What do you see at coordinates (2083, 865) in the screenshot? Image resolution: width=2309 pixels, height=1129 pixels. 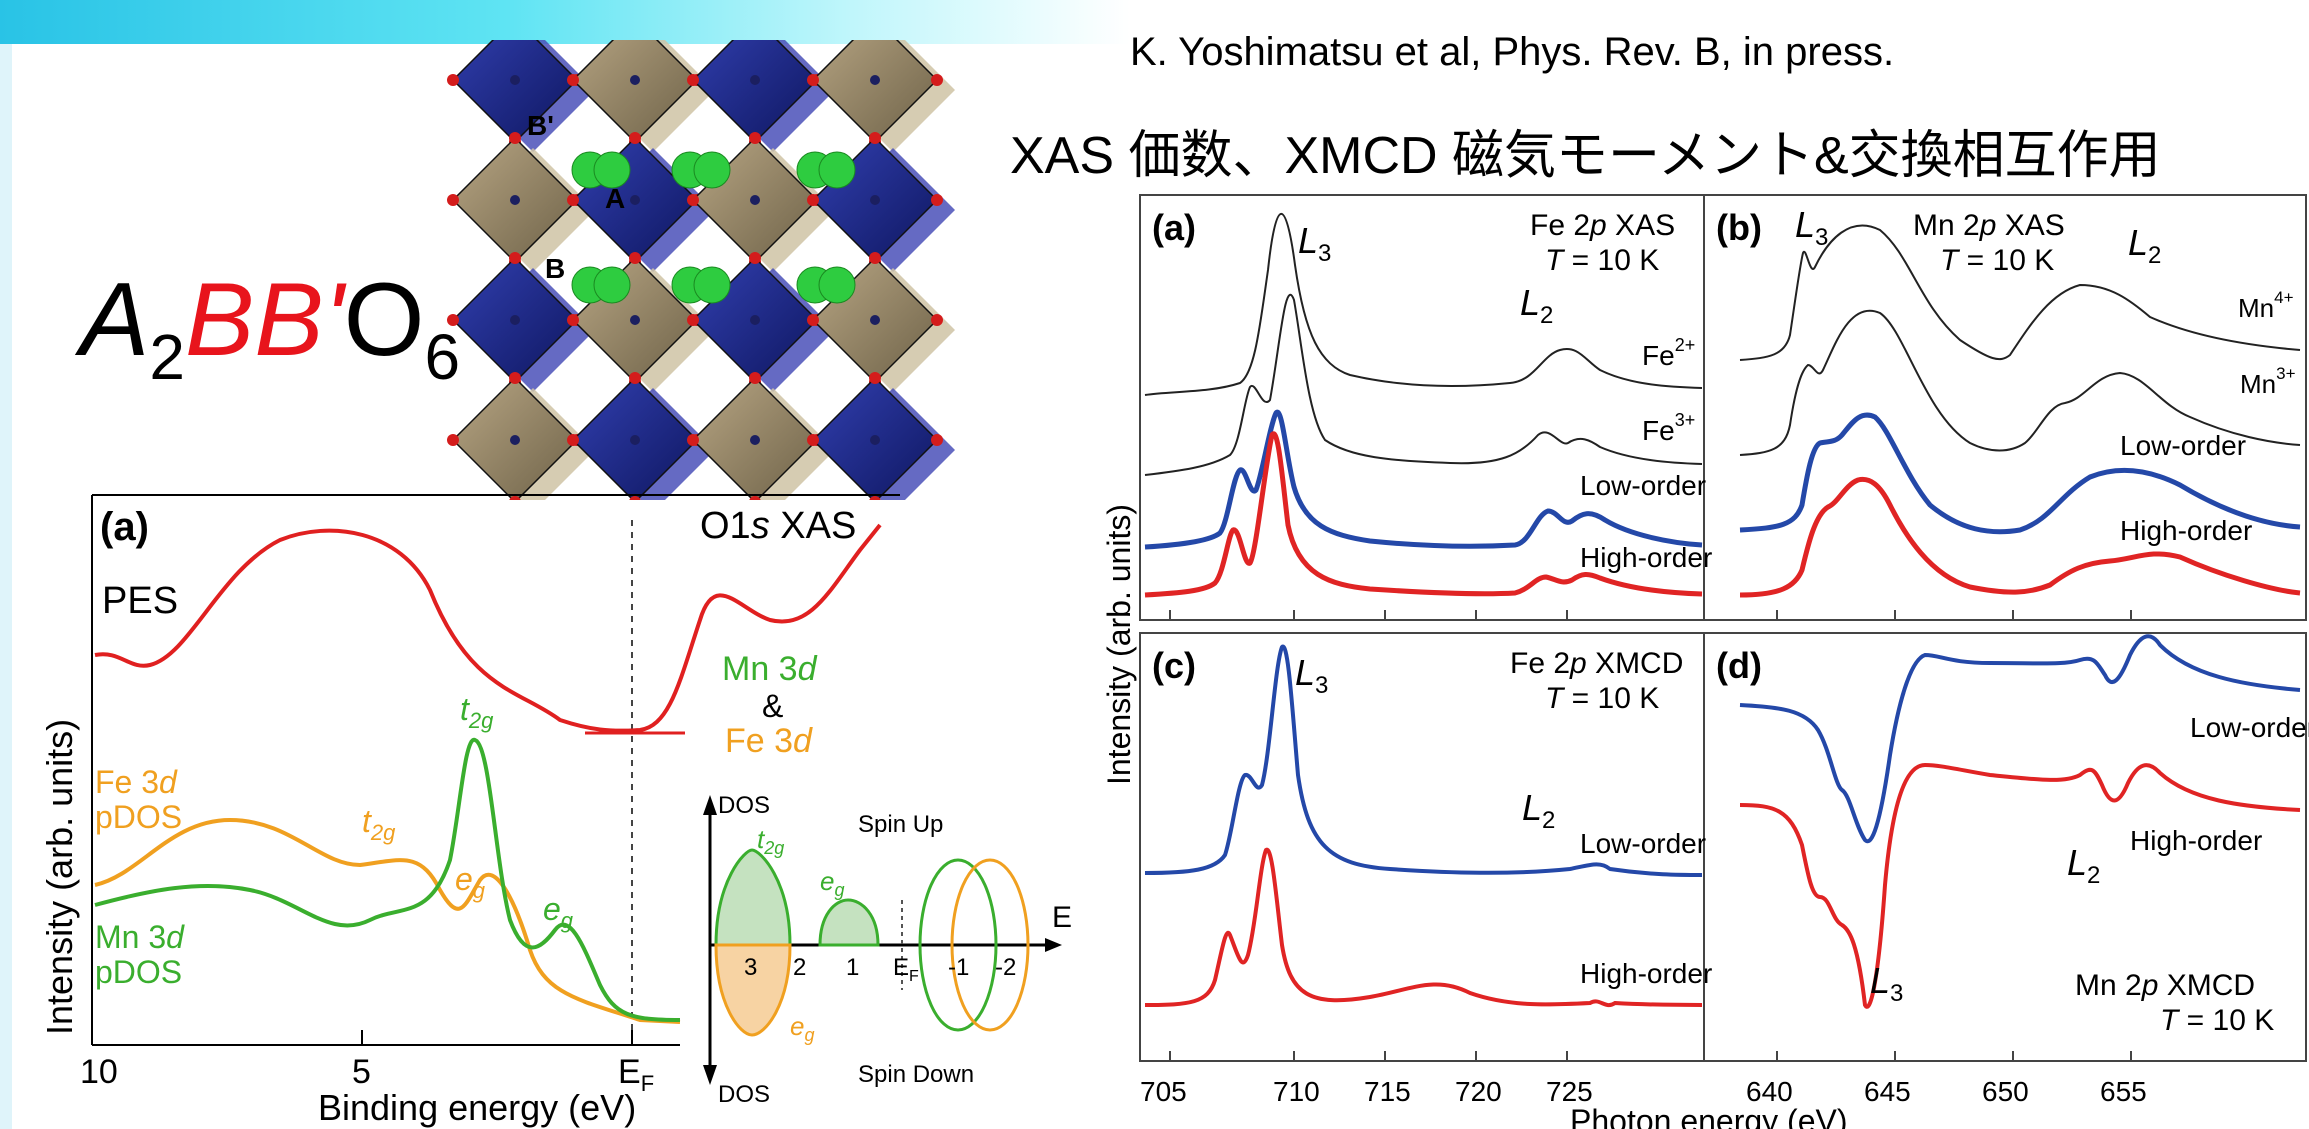 I see `xas-panel-d-l2: L2` at bounding box center [2083, 865].